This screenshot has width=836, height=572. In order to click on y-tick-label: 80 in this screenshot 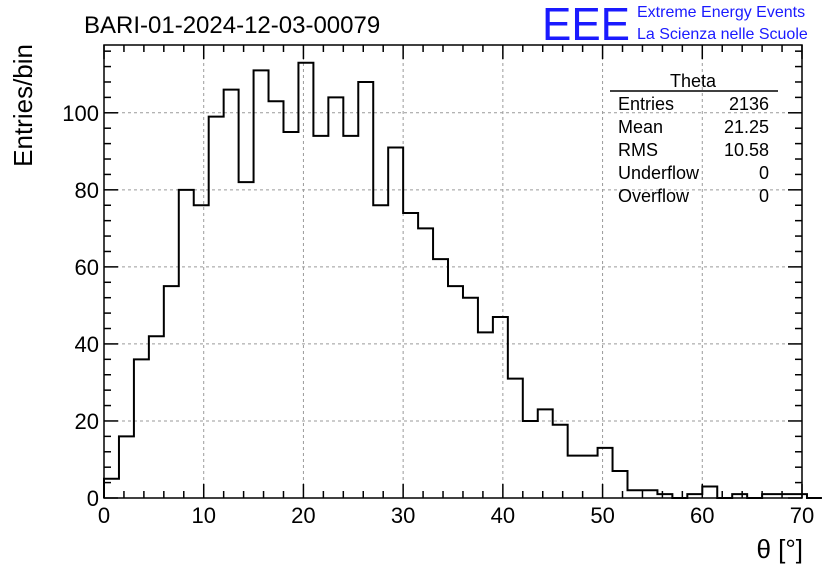, I will do `click(87, 190)`.